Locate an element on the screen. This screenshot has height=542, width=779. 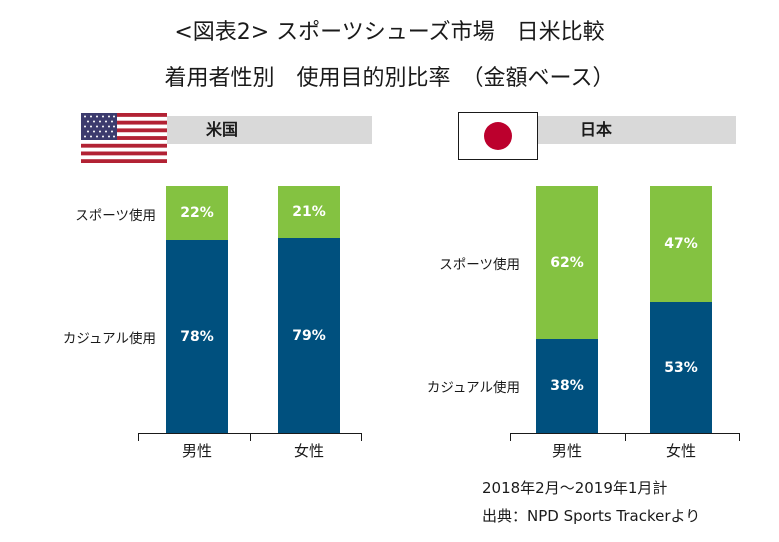
us-value-label-female-sport: 21% is located at coordinates (309, 212).